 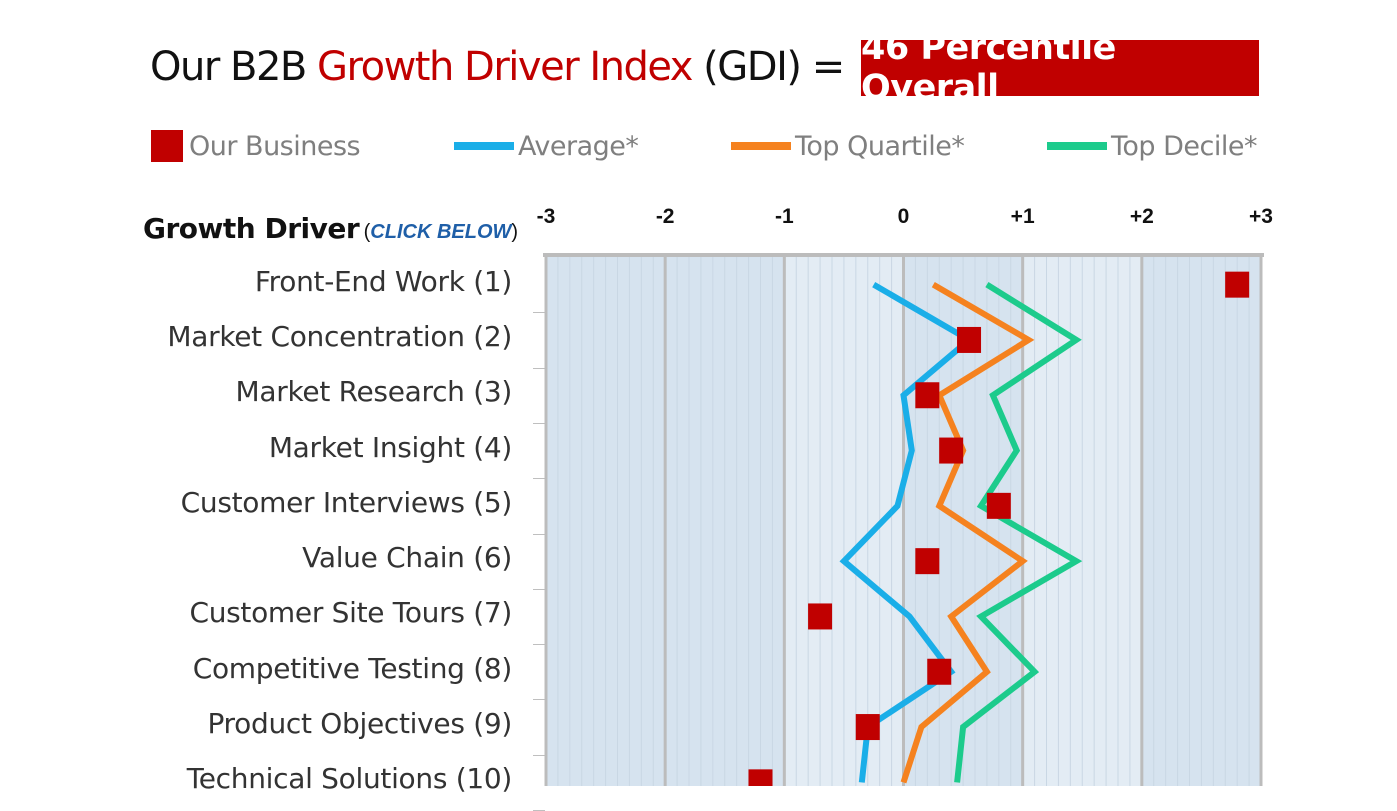 I want to click on growth-driver-link: Customer Site Tours (7), so click(x=350, y=613).